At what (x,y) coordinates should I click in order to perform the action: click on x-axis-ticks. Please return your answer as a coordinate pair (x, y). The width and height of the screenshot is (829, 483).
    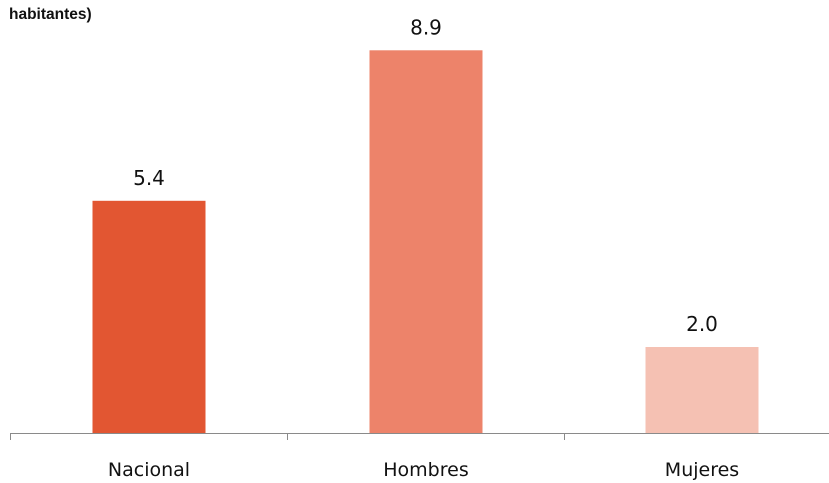
    Looking at the image, I should click on (287, 436).